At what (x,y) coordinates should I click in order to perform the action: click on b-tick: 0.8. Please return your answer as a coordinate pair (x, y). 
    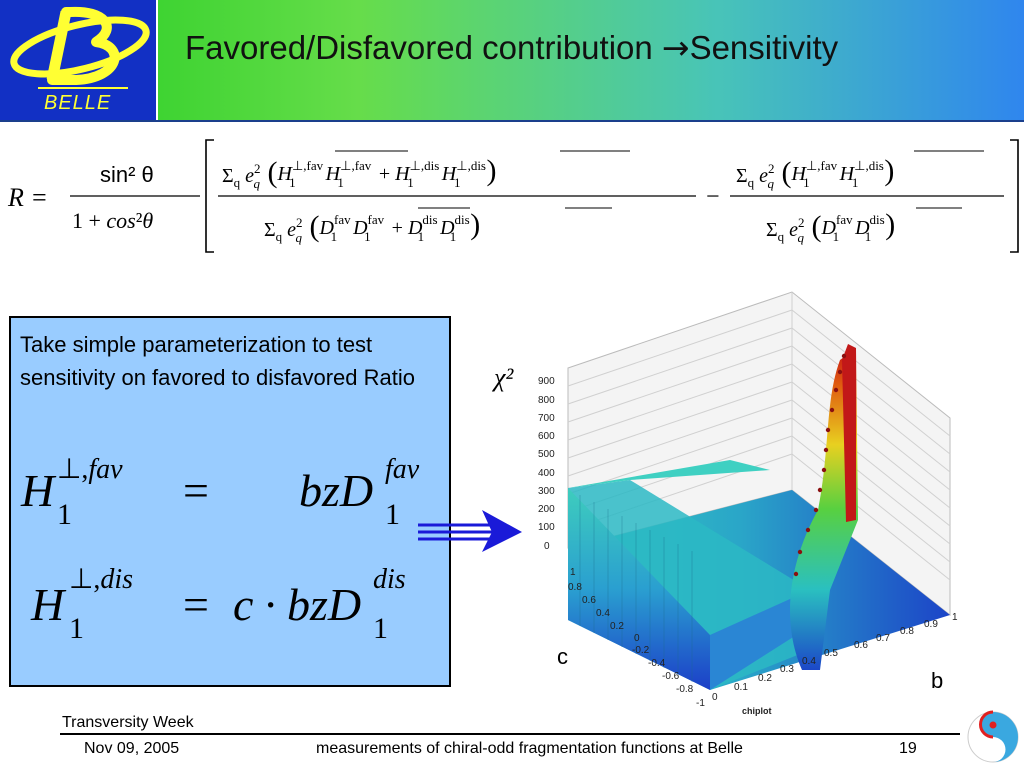
    Looking at the image, I should click on (907, 631).